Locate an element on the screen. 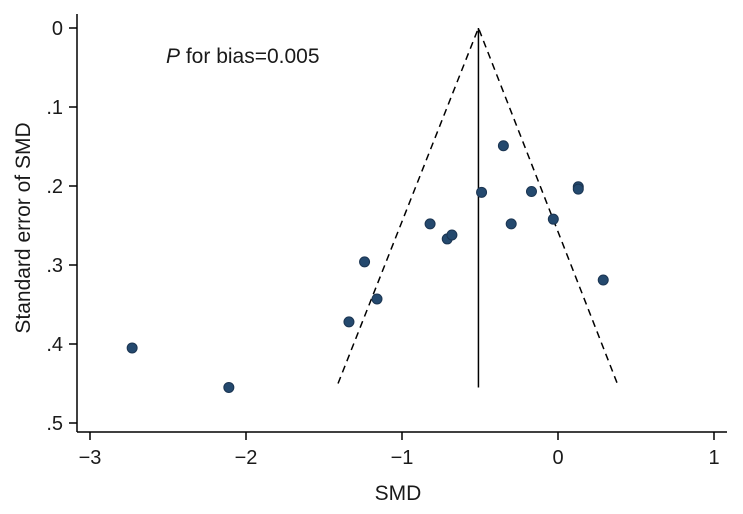  y-tick-label: .1 is located at coordinates (54, 108).